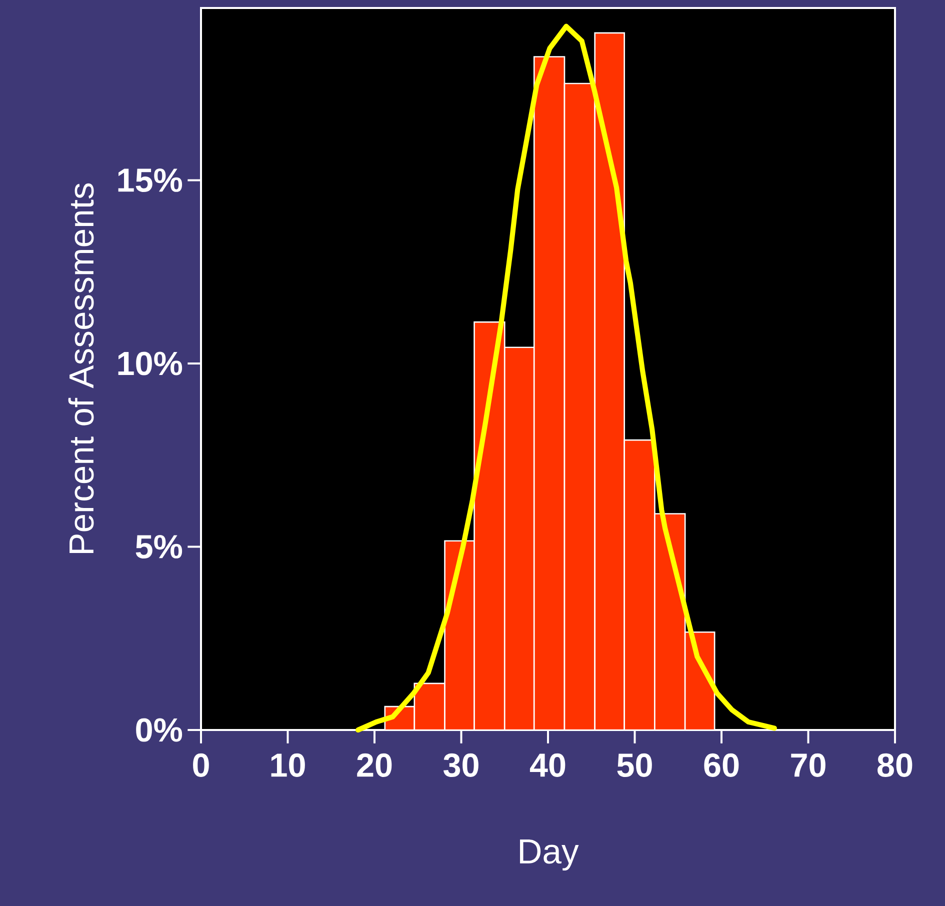  Describe the element at coordinates (159, 730) in the screenshot. I see `y-tick-label: 0%` at that location.